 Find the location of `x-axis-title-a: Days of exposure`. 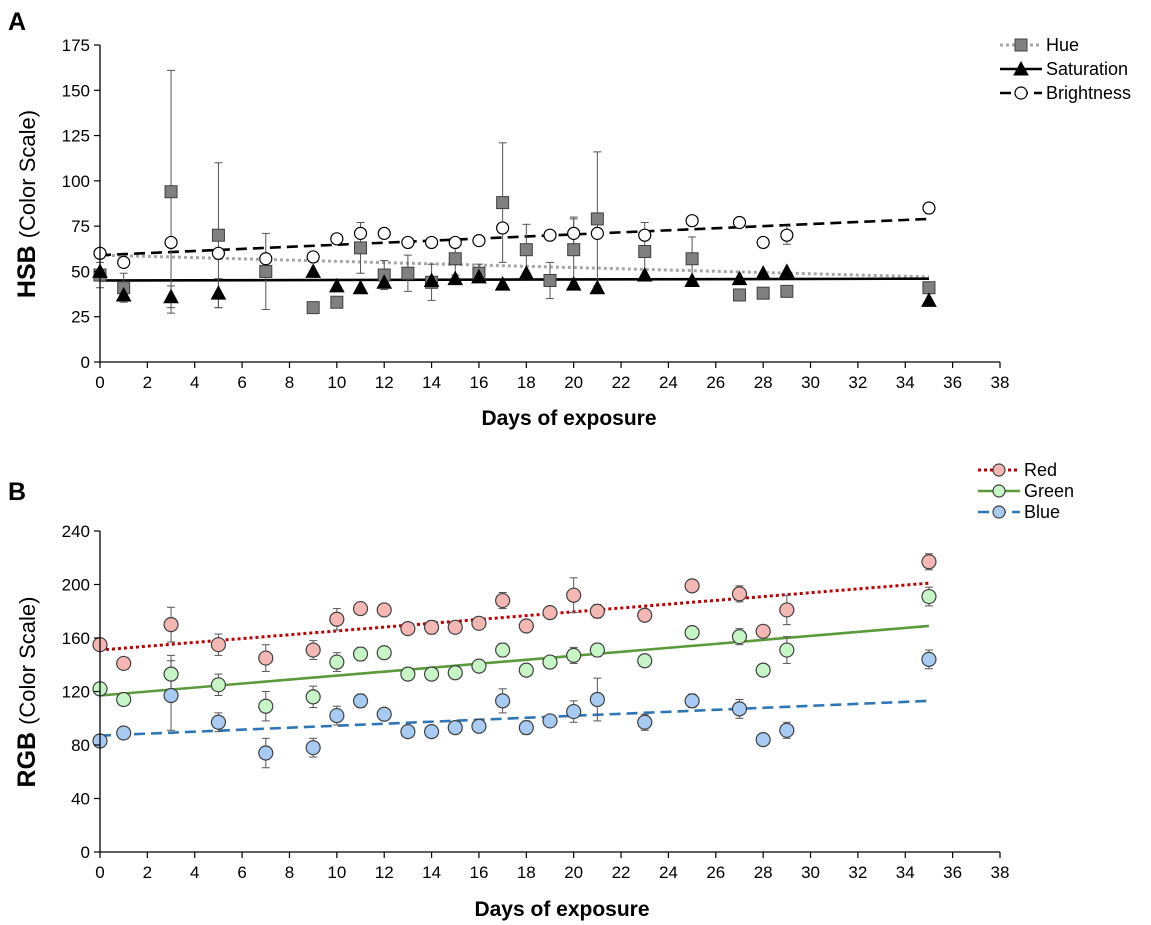

x-axis-title-a: Days of exposure is located at coordinates (568, 418).